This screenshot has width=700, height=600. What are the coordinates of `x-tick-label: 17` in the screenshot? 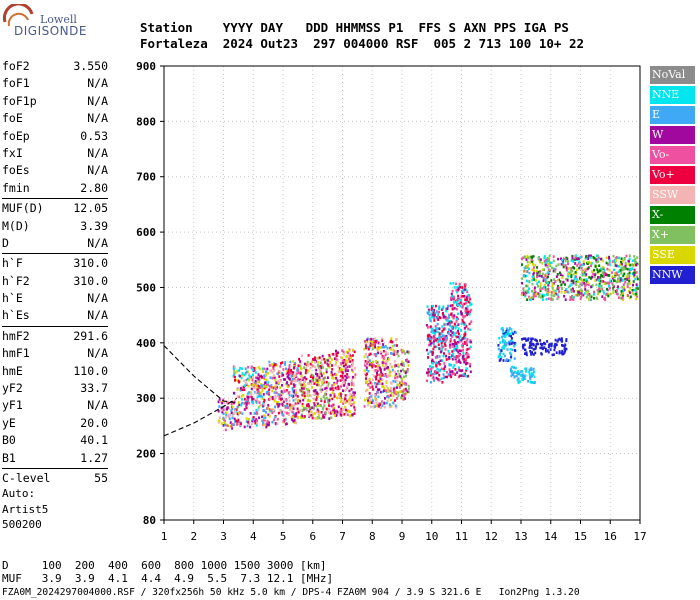 It's located at (639, 536).